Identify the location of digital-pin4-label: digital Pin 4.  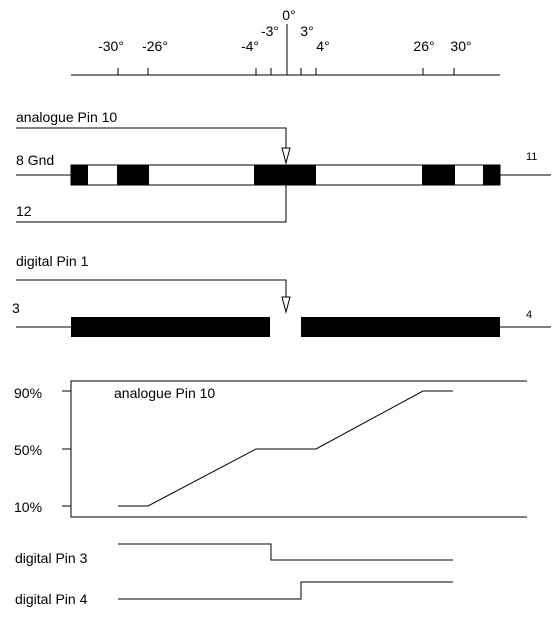
(51, 599).